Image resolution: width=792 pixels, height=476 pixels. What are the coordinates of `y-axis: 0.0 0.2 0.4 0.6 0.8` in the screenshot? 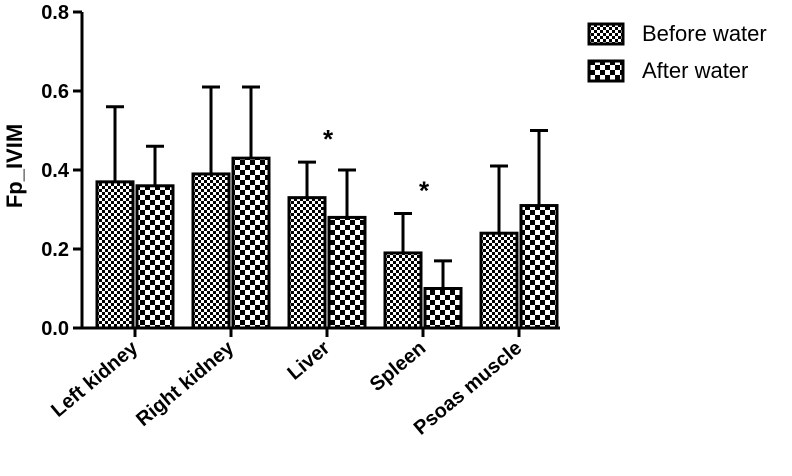 It's located at (62, 171).